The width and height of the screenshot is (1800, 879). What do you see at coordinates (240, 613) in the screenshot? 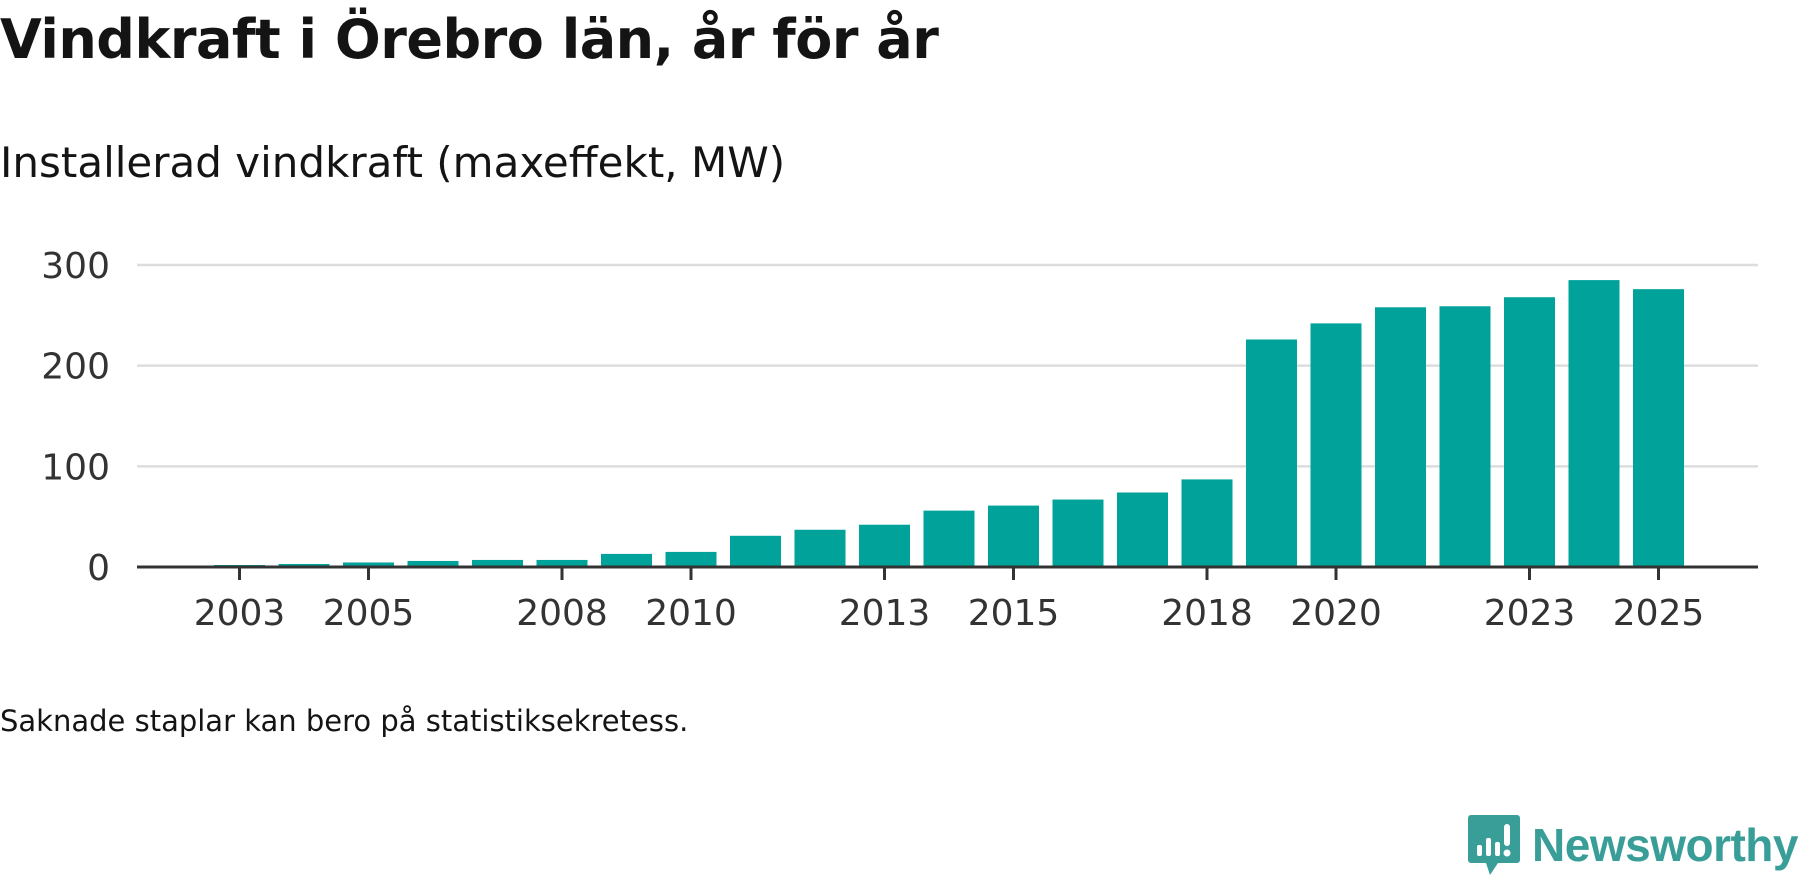
I see `x-tick-label: 2003` at bounding box center [240, 613].